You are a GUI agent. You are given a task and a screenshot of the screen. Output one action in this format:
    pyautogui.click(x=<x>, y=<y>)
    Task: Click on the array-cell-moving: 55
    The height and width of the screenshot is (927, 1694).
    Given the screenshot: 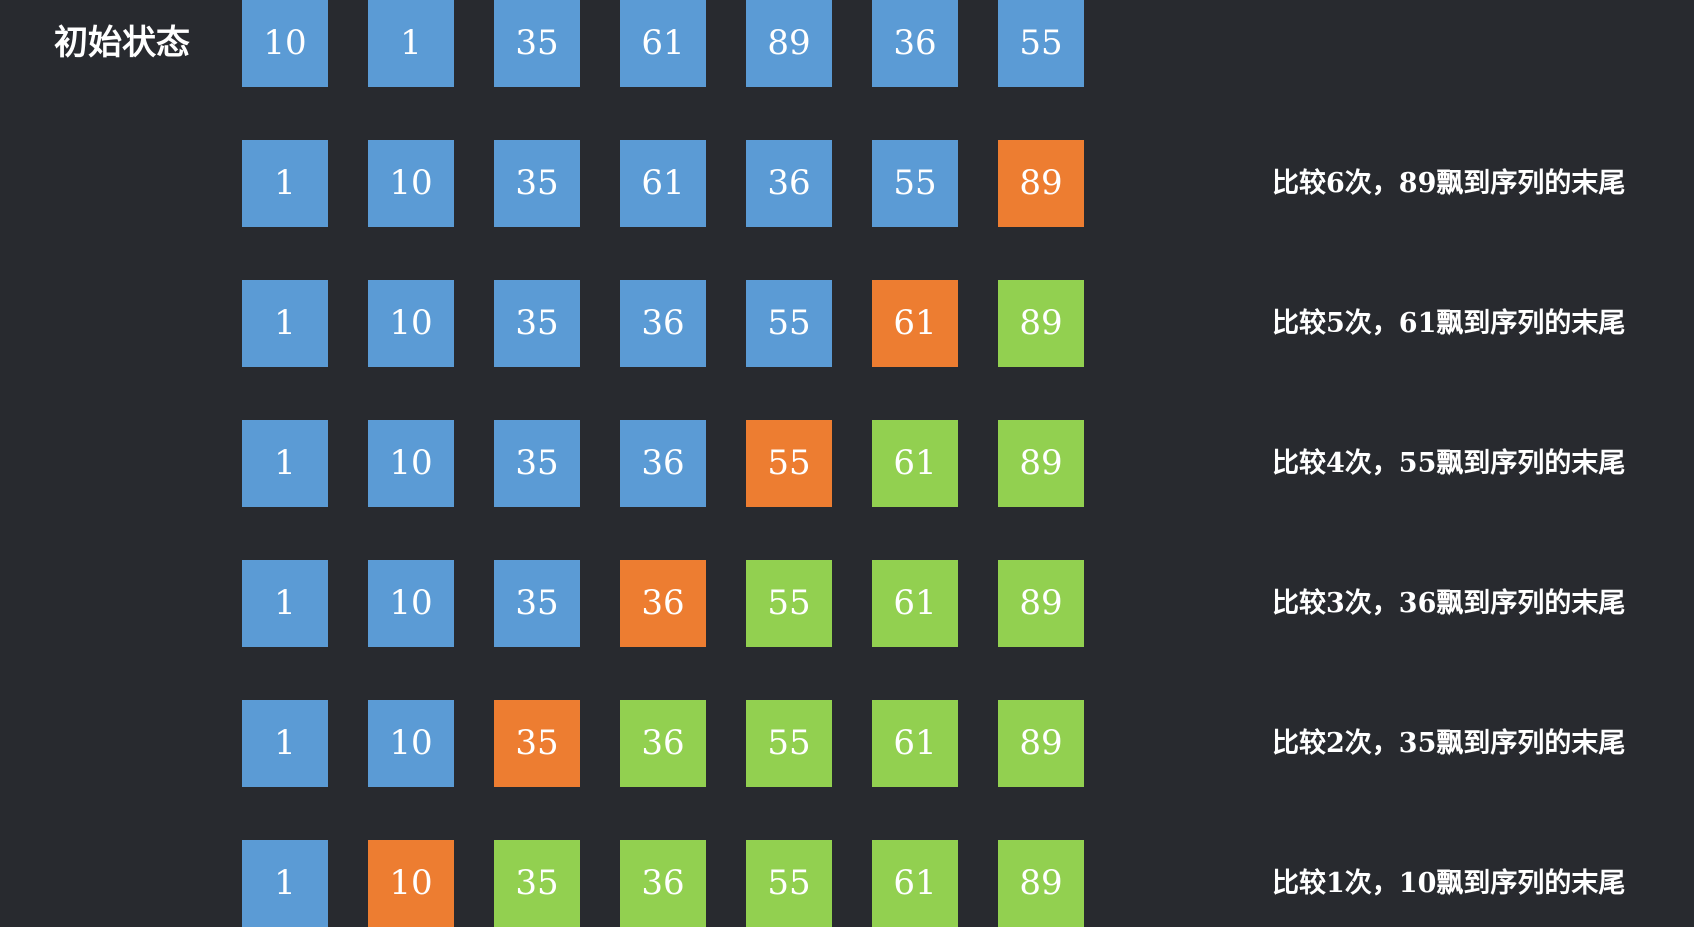 What is the action you would take?
    pyautogui.click(x=789, y=463)
    